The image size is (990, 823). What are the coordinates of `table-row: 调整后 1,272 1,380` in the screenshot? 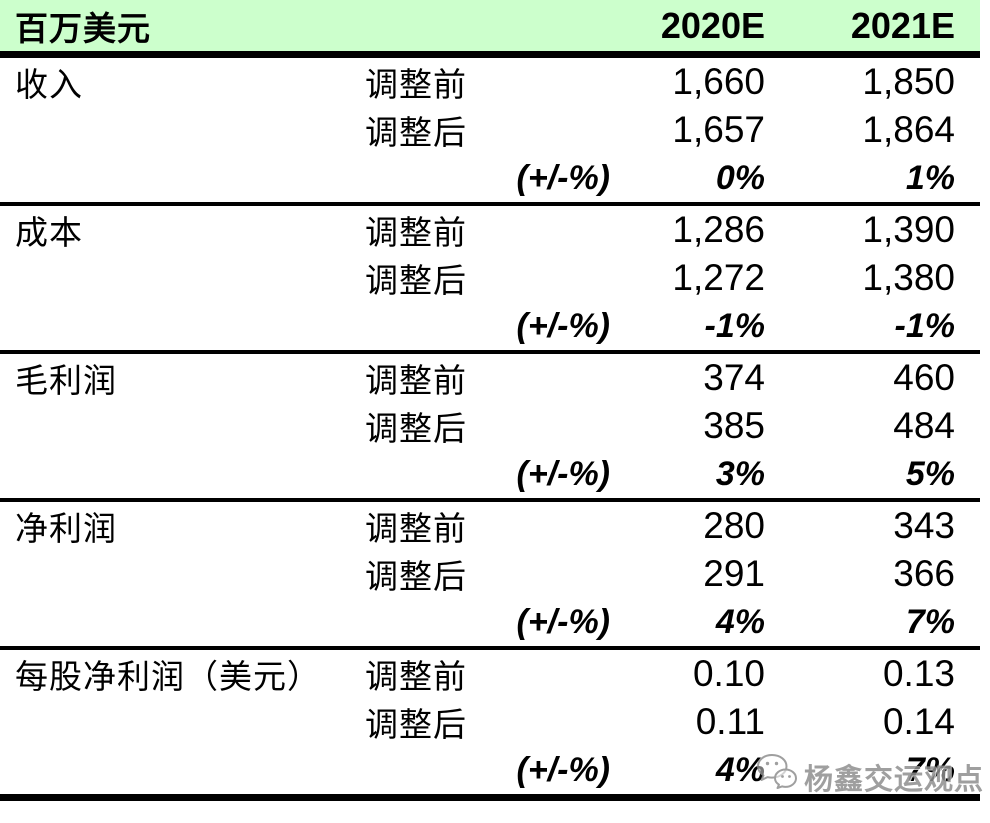 It's located at (490, 278).